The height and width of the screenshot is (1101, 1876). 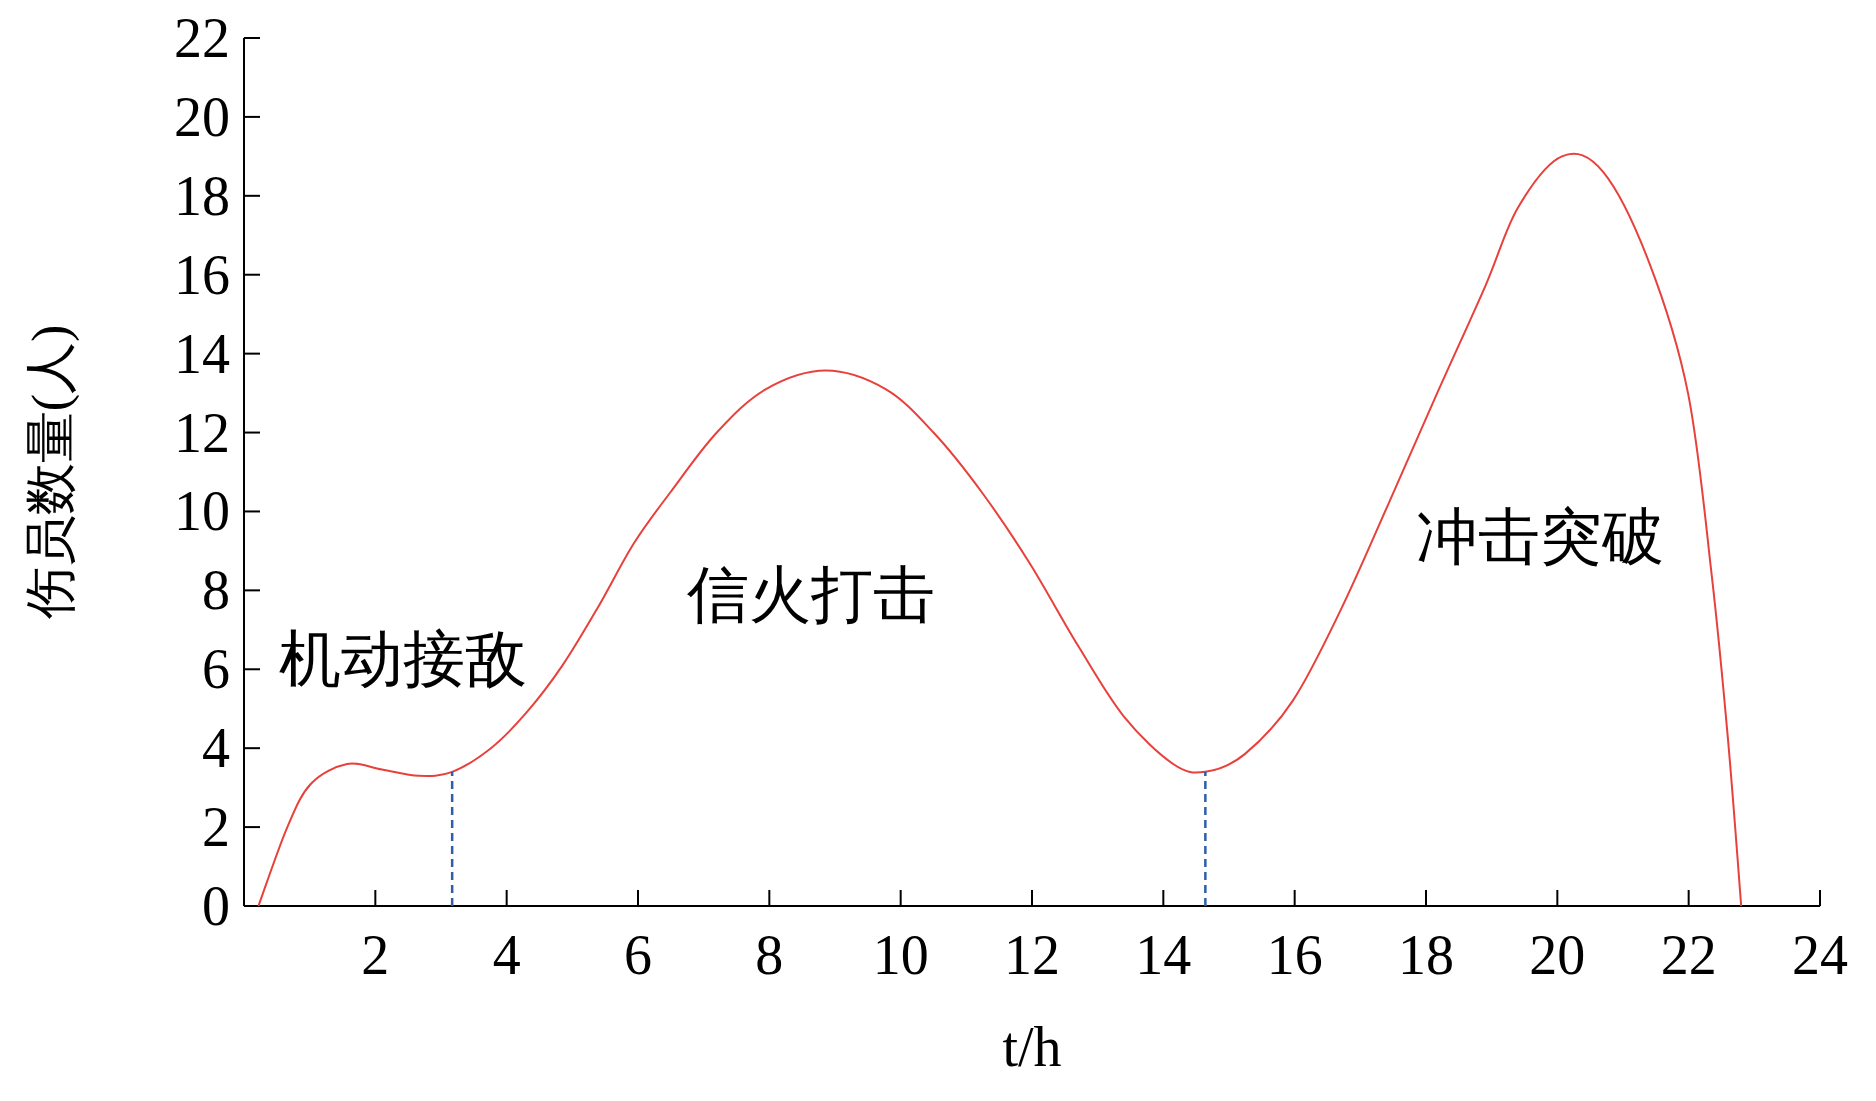 I want to click on x-tick-label: 20, so click(x=1557, y=955).